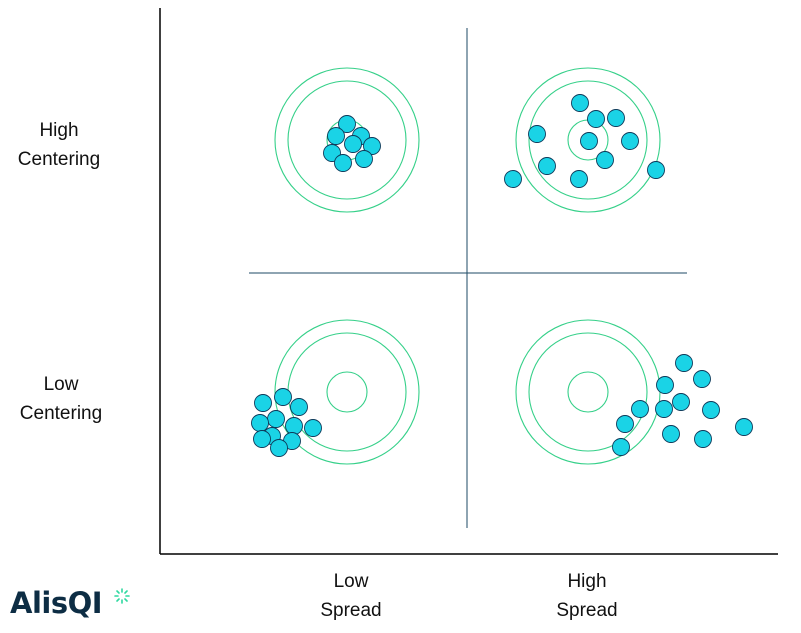 The height and width of the screenshot is (633, 801). I want to click on x-label-low-spread: Low Spread, so click(351, 596).